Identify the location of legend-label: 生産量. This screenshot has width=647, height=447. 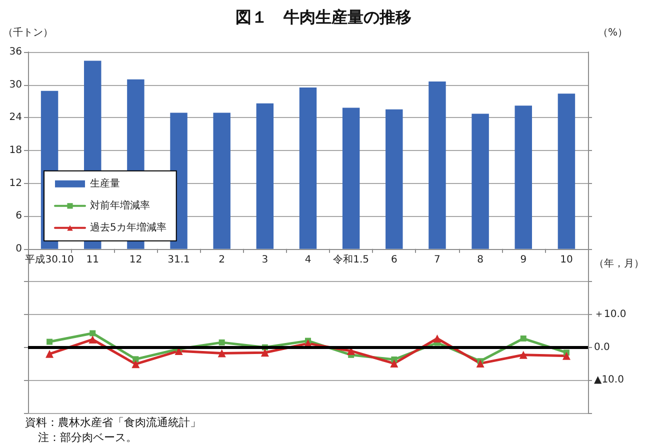
(105, 183).